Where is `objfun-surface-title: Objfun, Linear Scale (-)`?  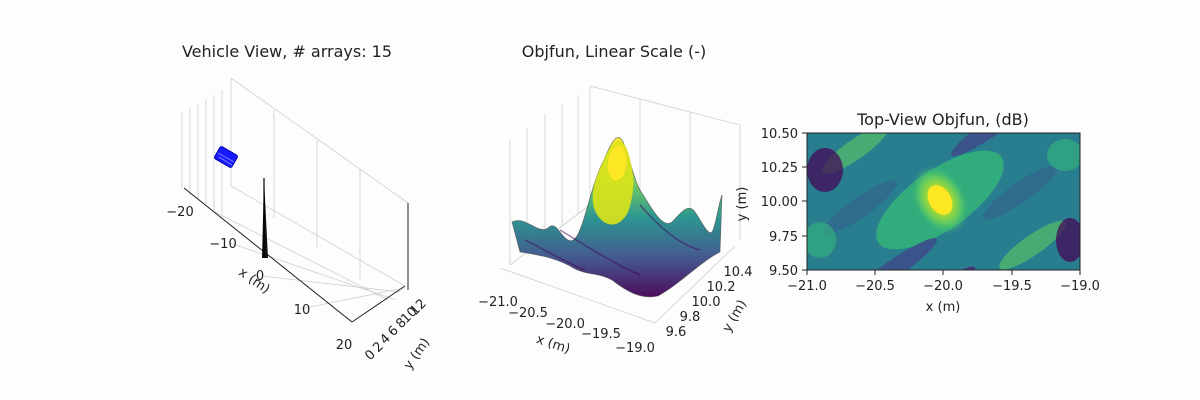 objfun-surface-title: Objfun, Linear Scale (-) is located at coordinates (614, 51).